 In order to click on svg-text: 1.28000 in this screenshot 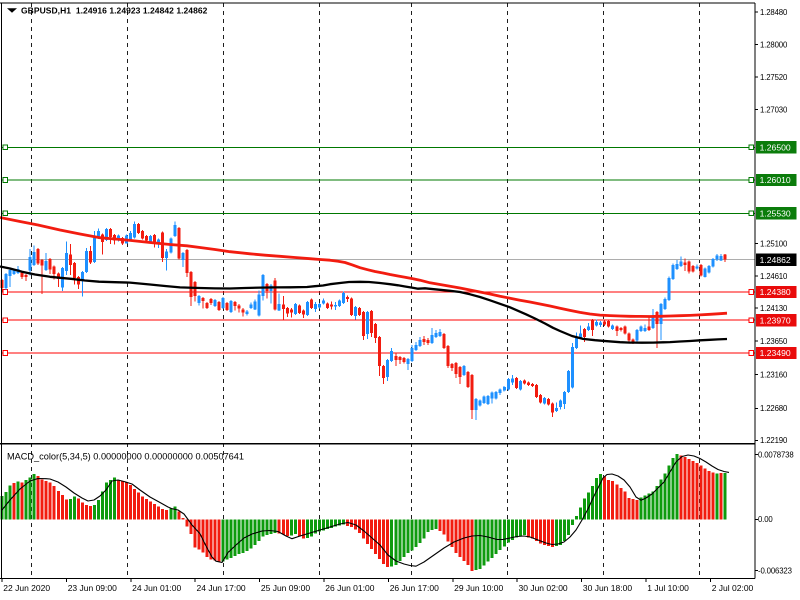, I will do `click(774, 44)`.